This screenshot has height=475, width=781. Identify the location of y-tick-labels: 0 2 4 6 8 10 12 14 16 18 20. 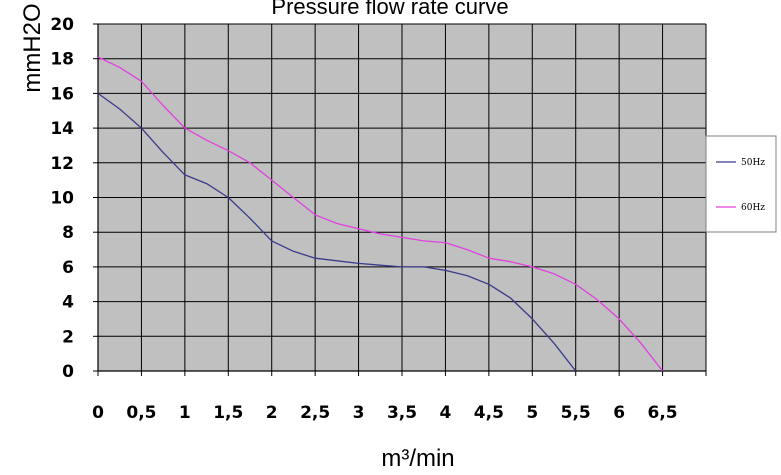
(62, 198).